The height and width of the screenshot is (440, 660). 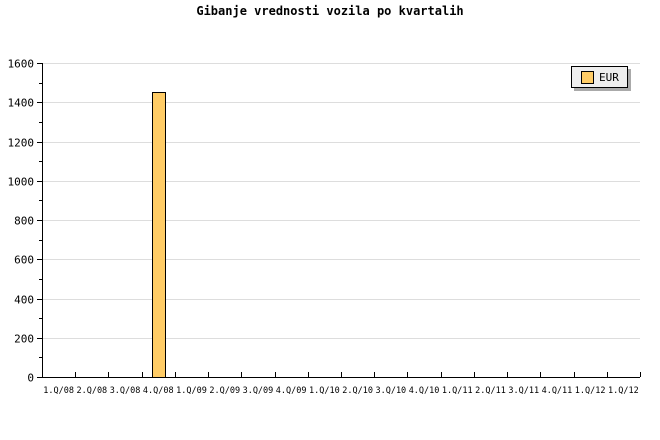 I want to click on y-tick-label: 1400, so click(x=21, y=103).